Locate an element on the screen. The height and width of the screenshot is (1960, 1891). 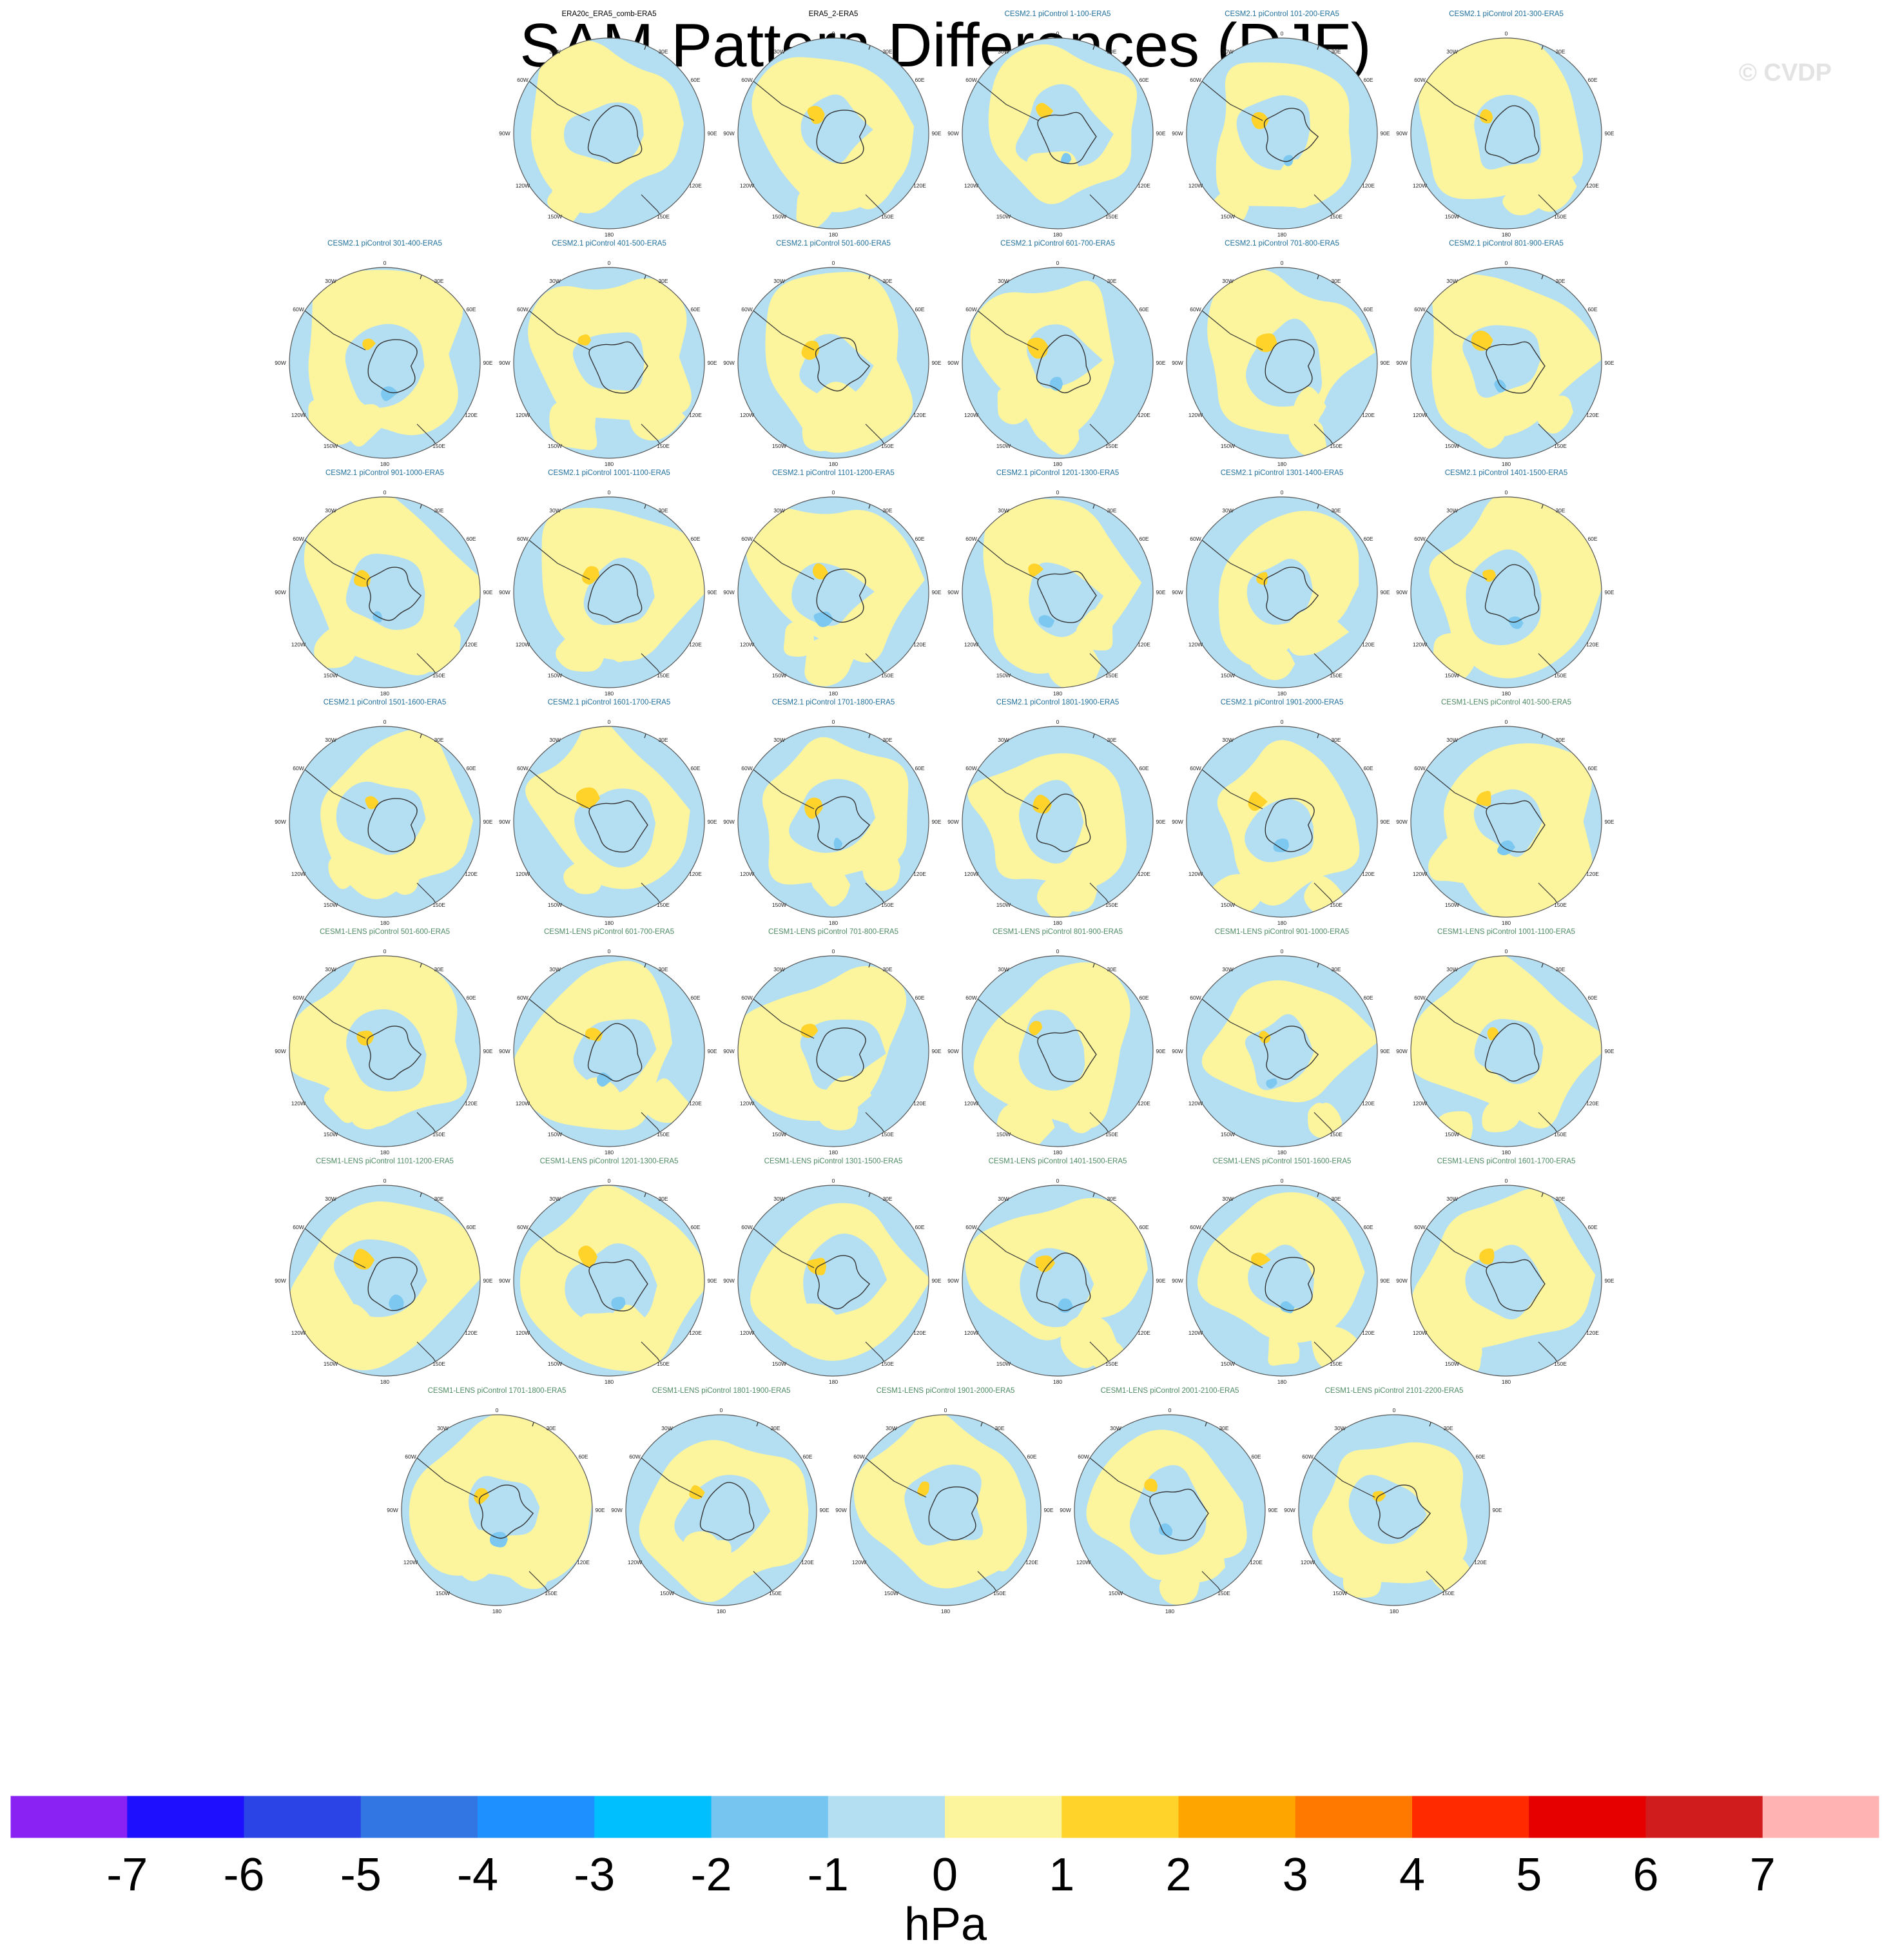
colorbar-tick-label: -3 is located at coordinates (595, 1875).